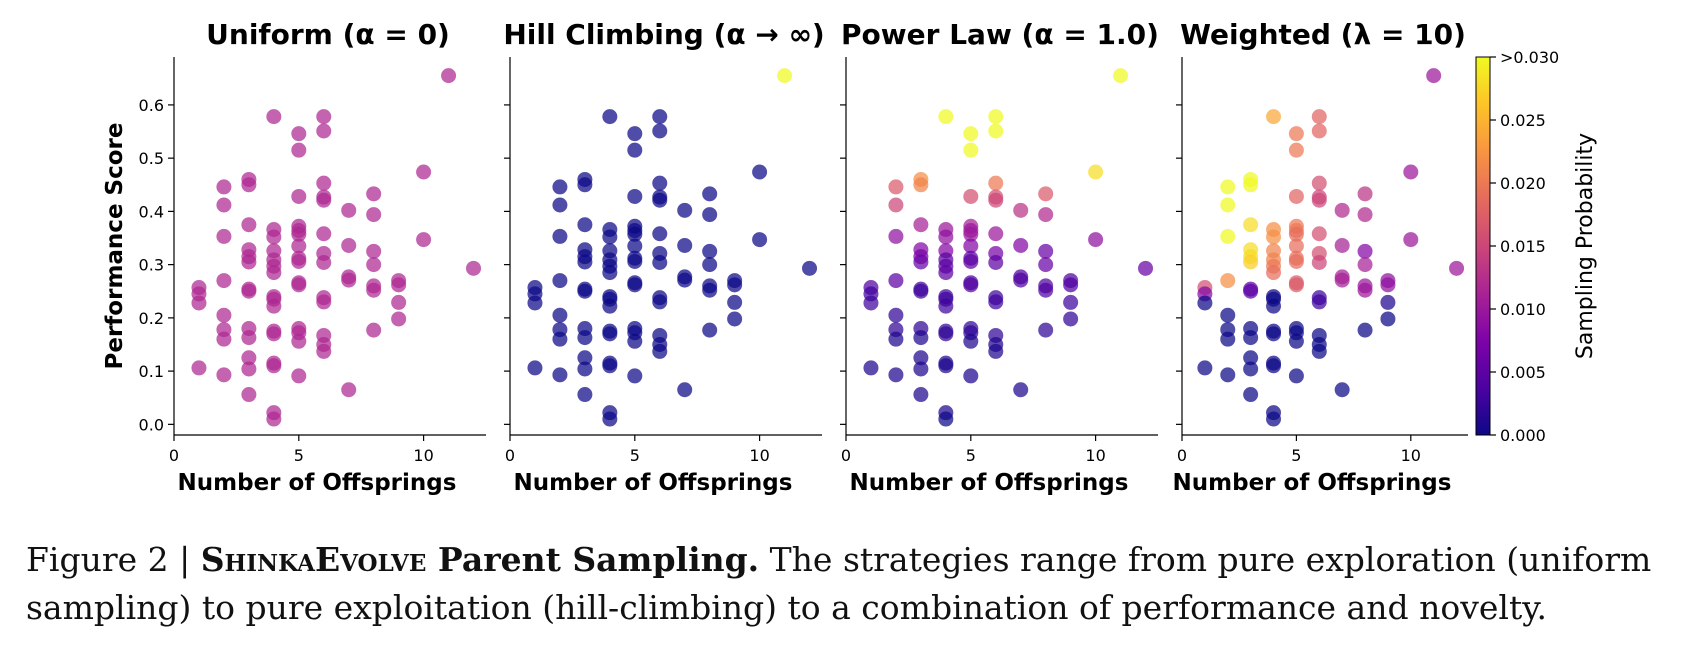 Image resolution: width=1690 pixels, height=650 pixels. I want to click on caption-bold-title: Parent Sampling., so click(593, 559).